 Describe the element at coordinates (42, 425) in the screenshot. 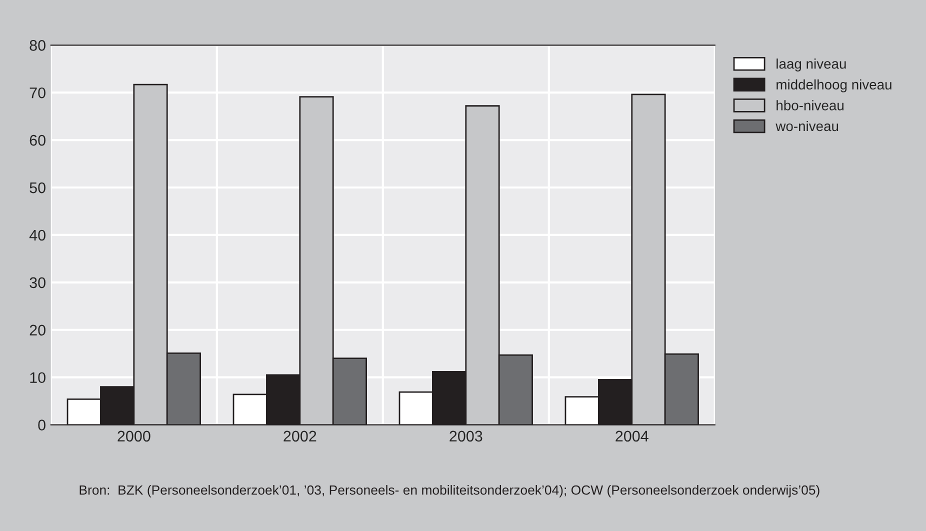

I see `y-tick-label: 0` at that location.